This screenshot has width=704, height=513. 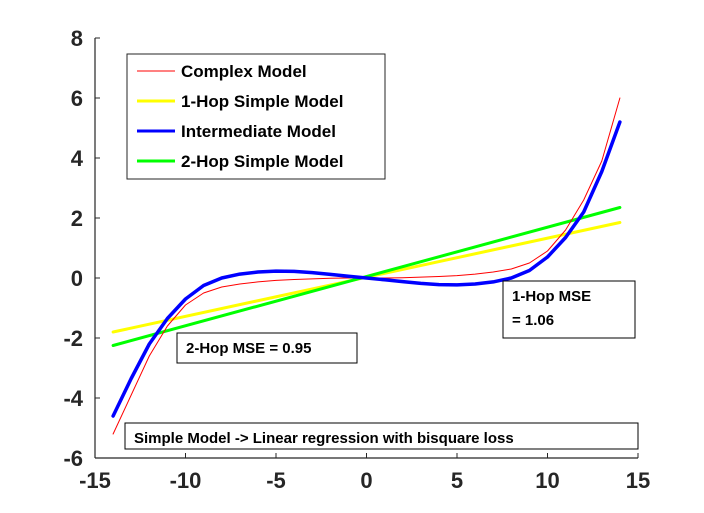 I want to click on y-tick-label: -6, so click(x=73, y=458).